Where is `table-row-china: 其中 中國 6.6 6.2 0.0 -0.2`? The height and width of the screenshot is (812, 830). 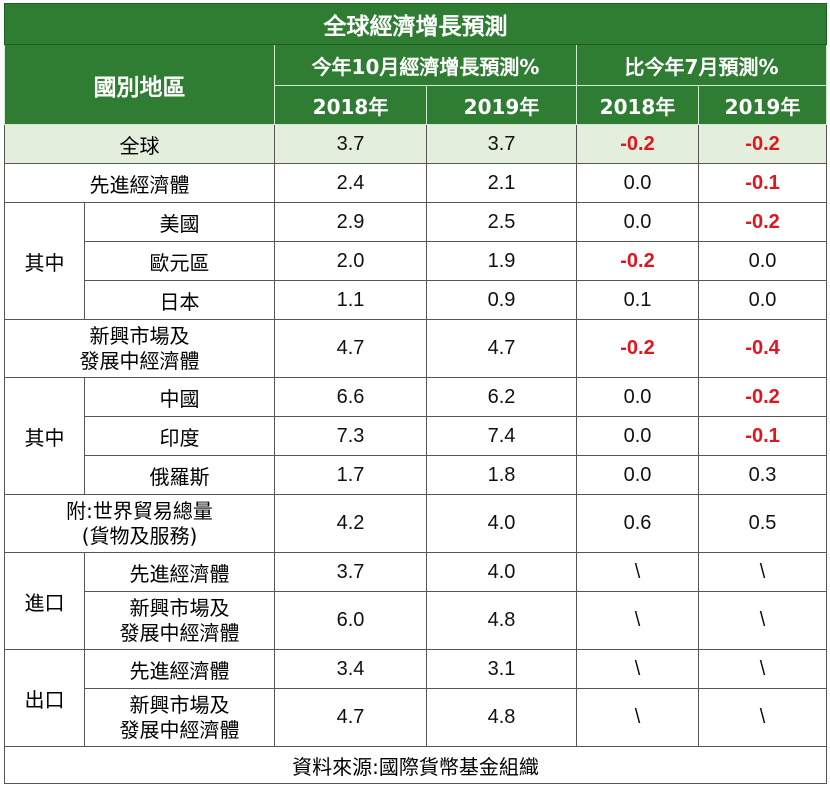 table-row-china: 其中 中國 6.6 6.2 0.0 -0.2 is located at coordinates (416, 436).